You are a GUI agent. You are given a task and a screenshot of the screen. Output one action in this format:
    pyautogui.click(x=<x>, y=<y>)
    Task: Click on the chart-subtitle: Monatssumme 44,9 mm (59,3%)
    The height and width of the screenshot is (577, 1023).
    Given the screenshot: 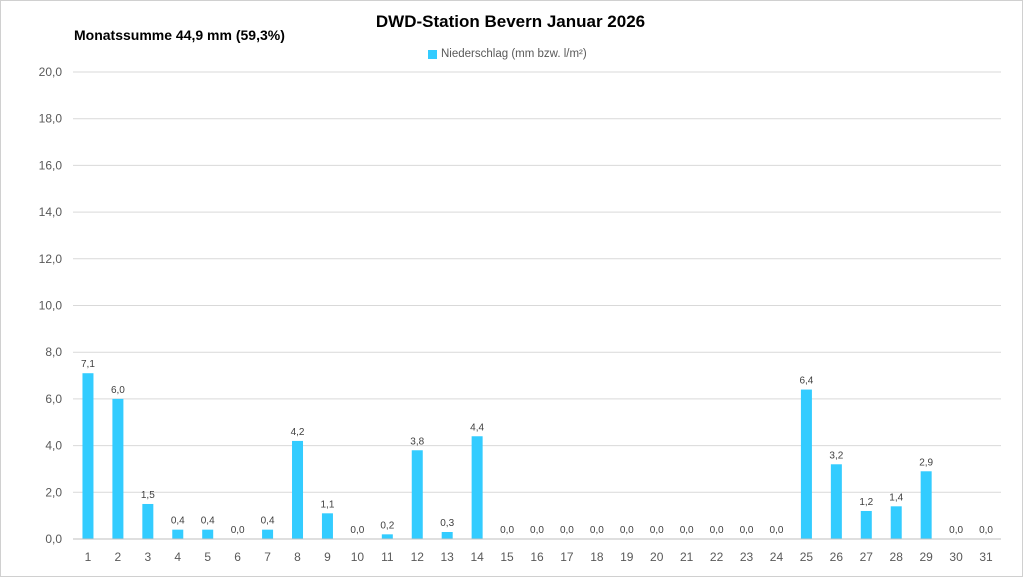 What is the action you would take?
    pyautogui.click(x=179, y=35)
    